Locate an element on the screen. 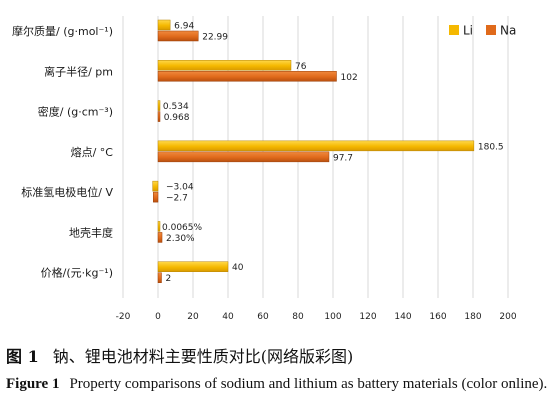  x-tick-label: 180 is located at coordinates (472, 317).